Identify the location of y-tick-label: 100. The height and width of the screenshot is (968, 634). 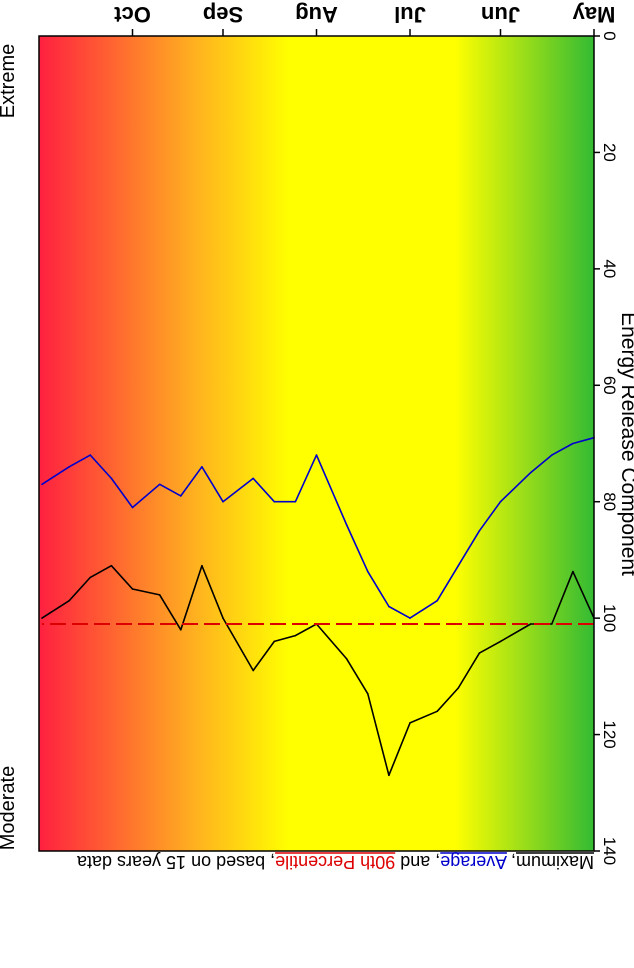
(609, 618).